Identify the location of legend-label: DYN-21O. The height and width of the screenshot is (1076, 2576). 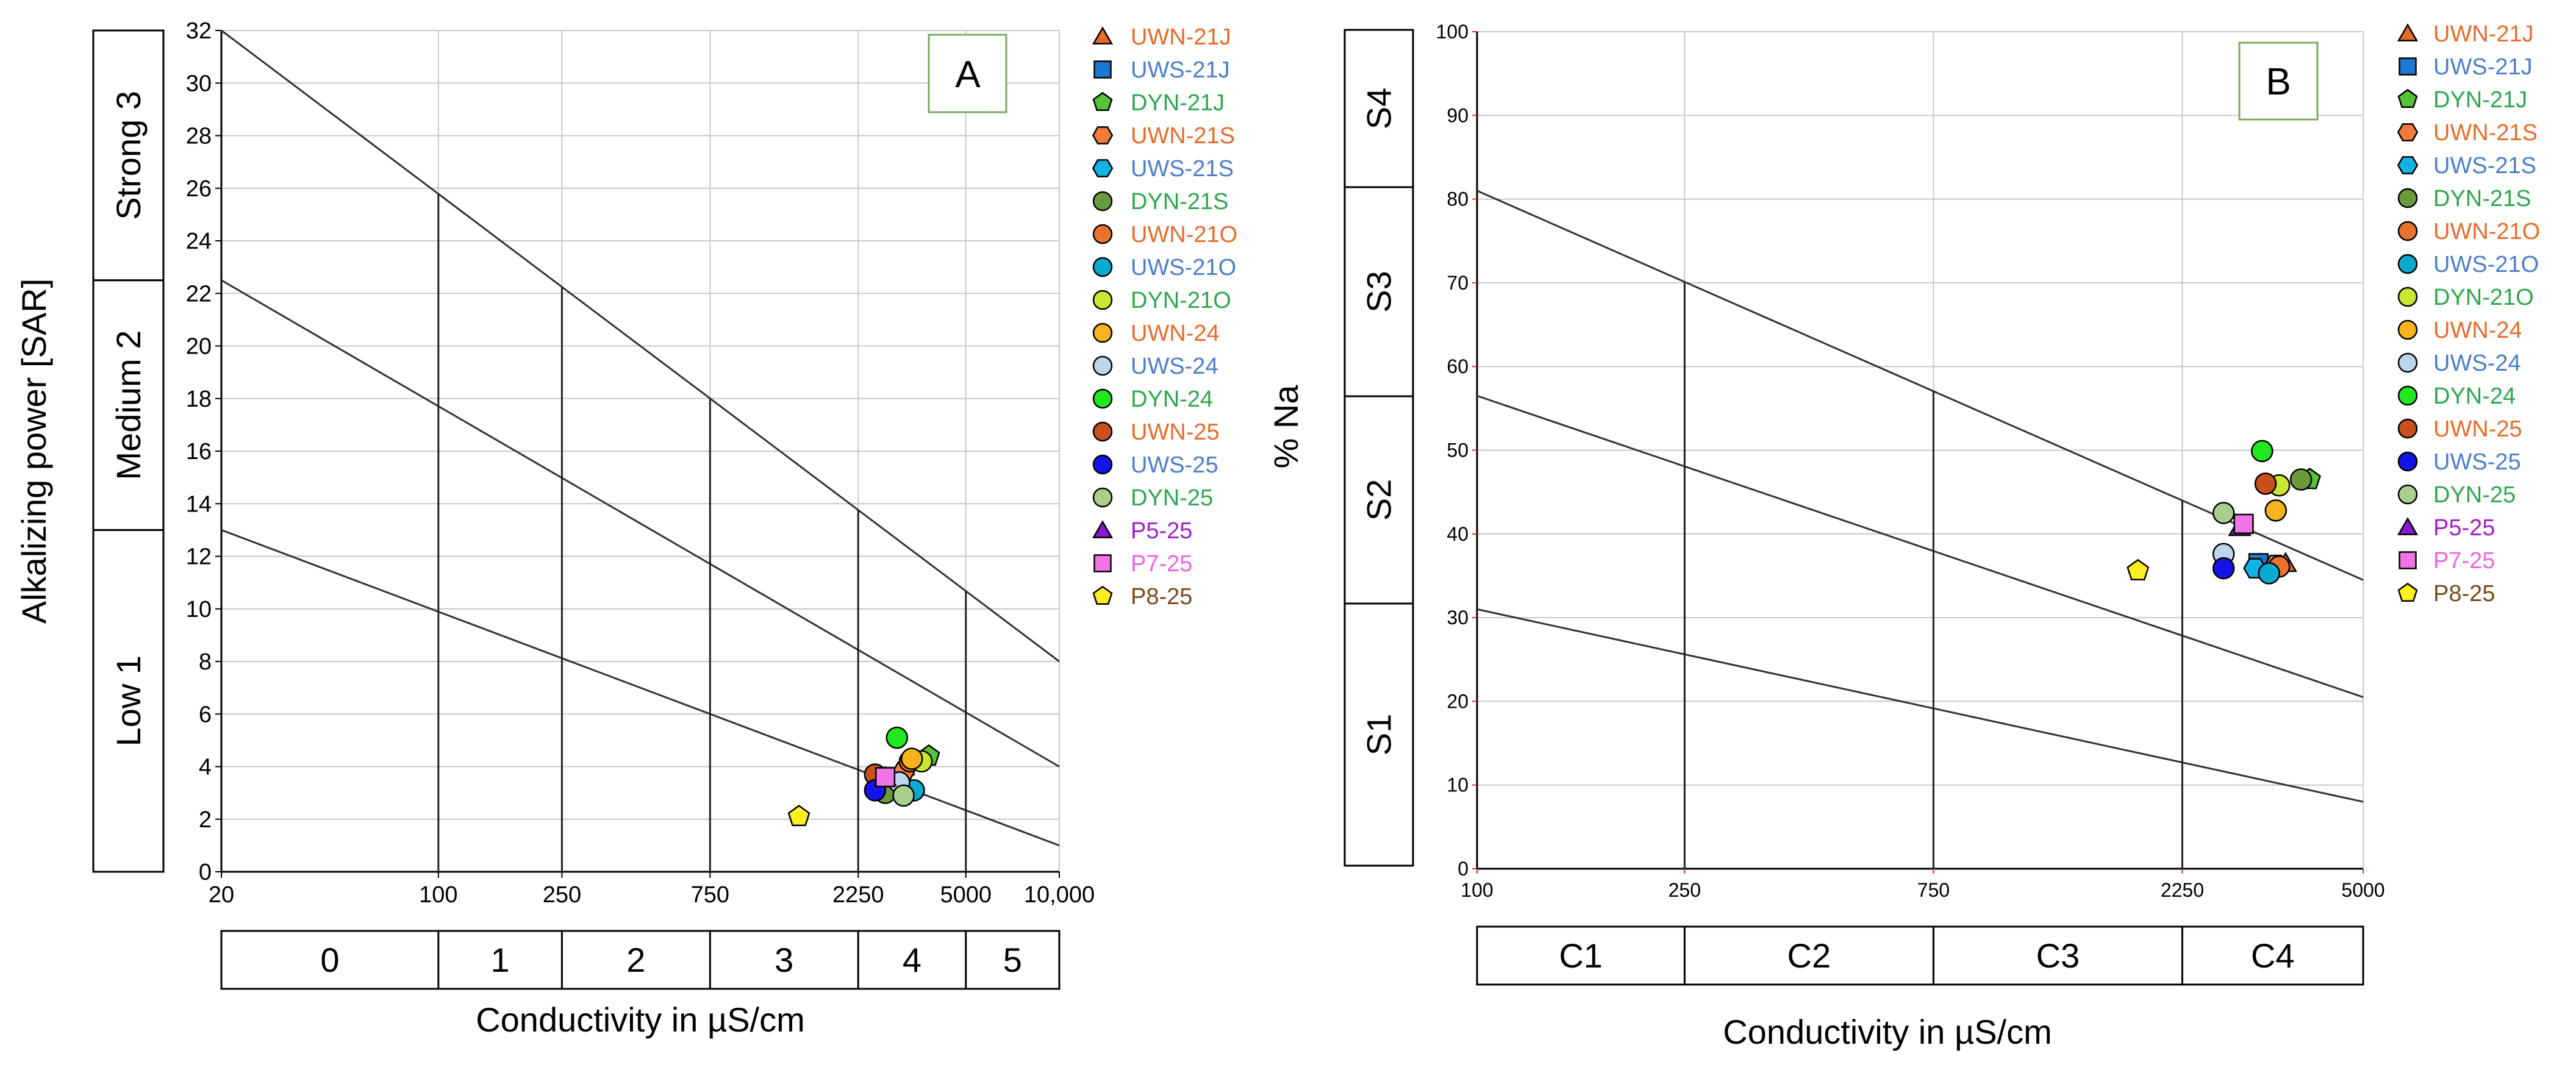
(2483, 297).